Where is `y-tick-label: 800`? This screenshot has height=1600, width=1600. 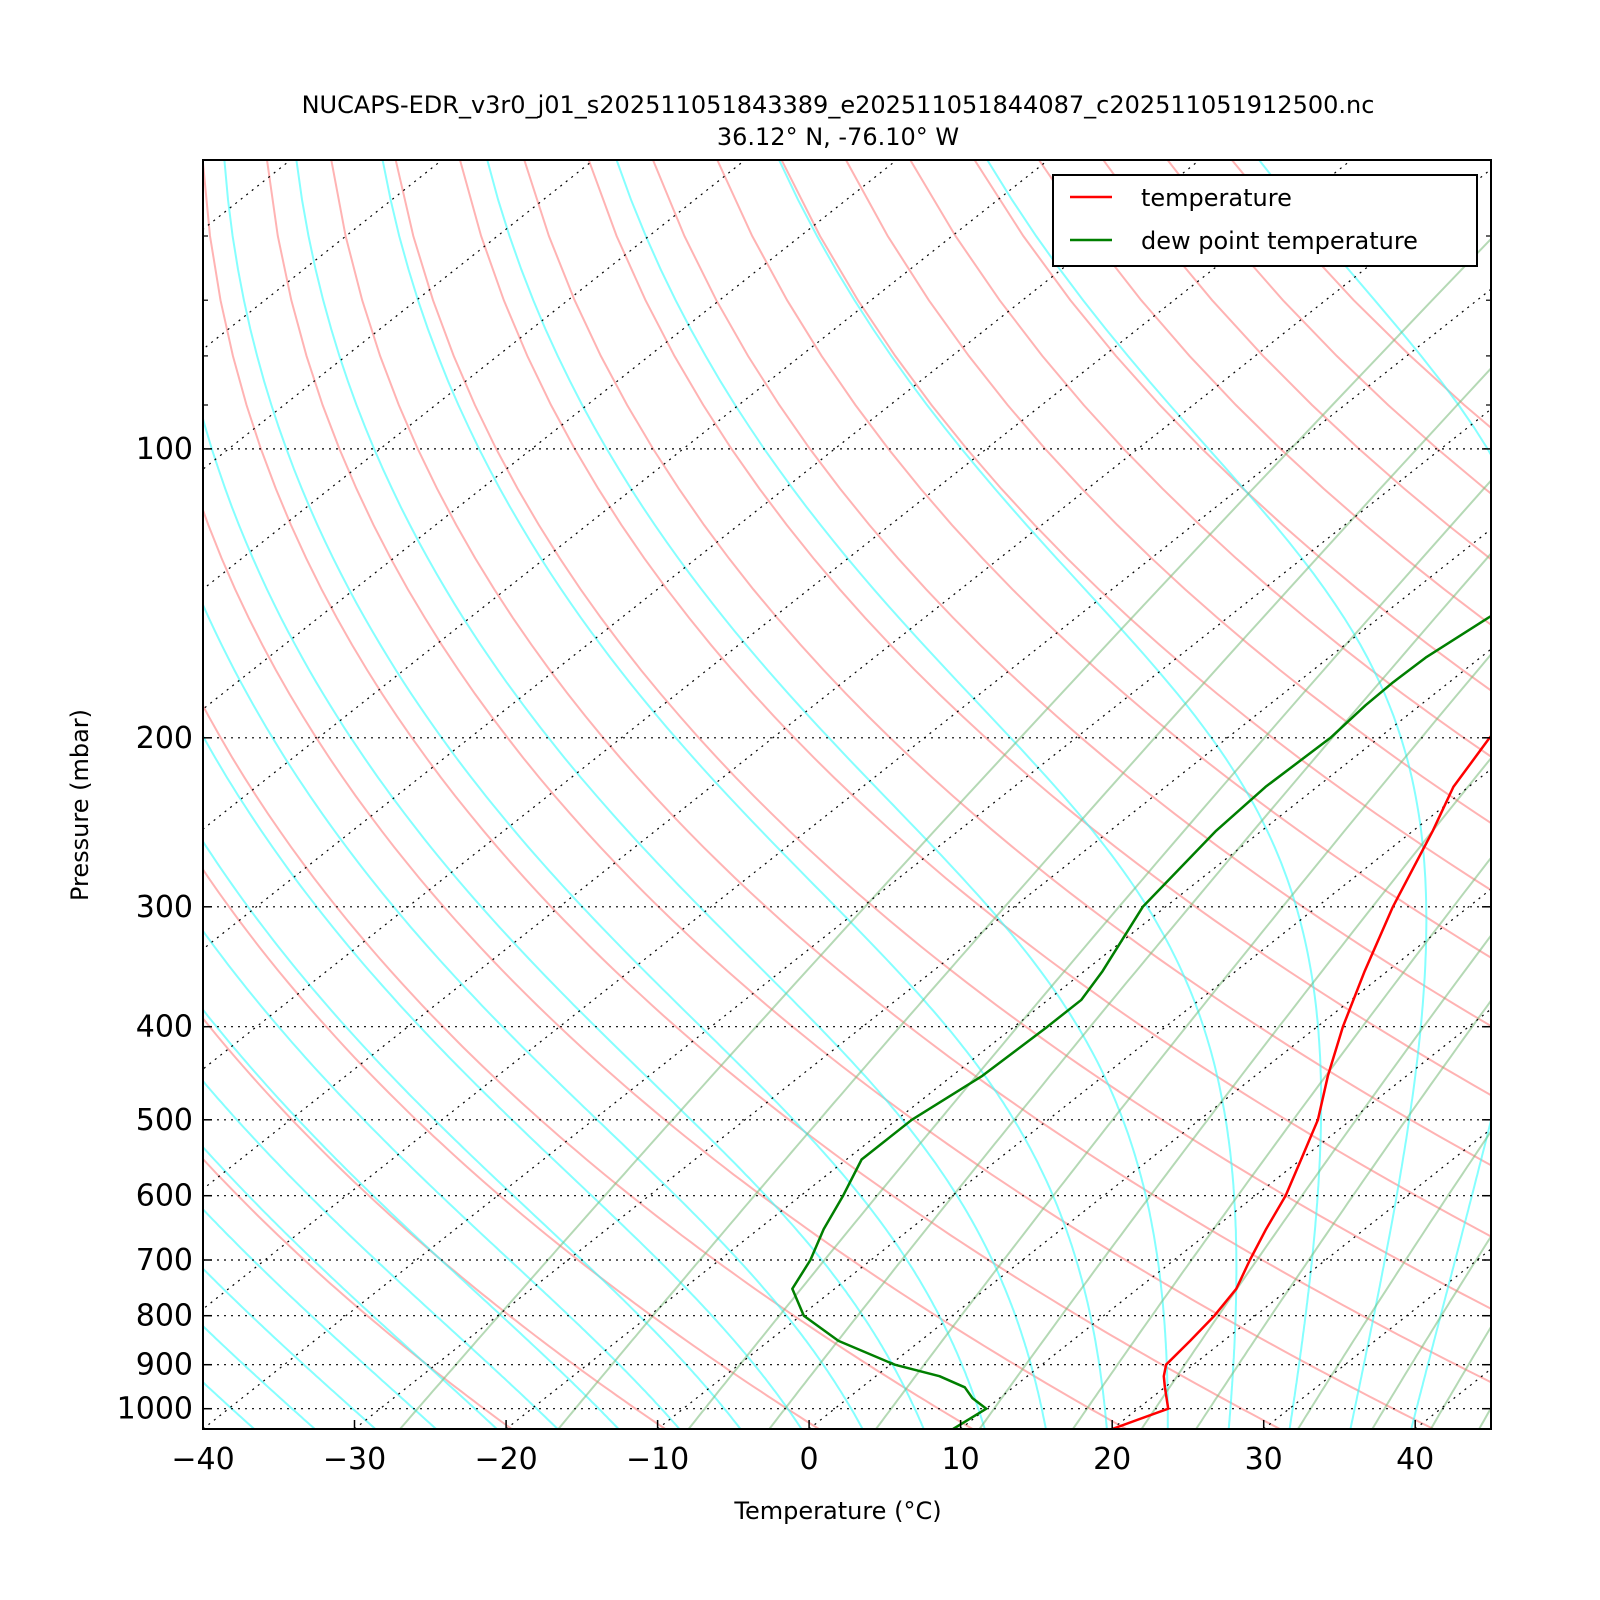 y-tick-label: 800 is located at coordinates (164, 1316).